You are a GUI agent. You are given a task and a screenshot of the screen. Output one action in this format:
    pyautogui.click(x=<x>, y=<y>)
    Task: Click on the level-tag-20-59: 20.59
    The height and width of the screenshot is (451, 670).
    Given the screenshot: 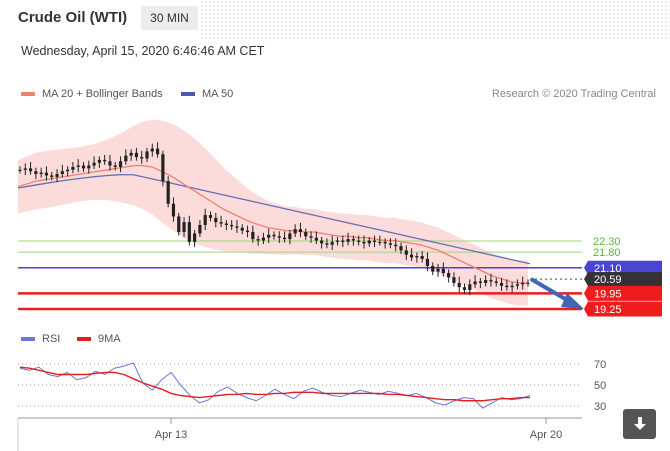 What is the action you would take?
    pyautogui.click(x=623, y=279)
    